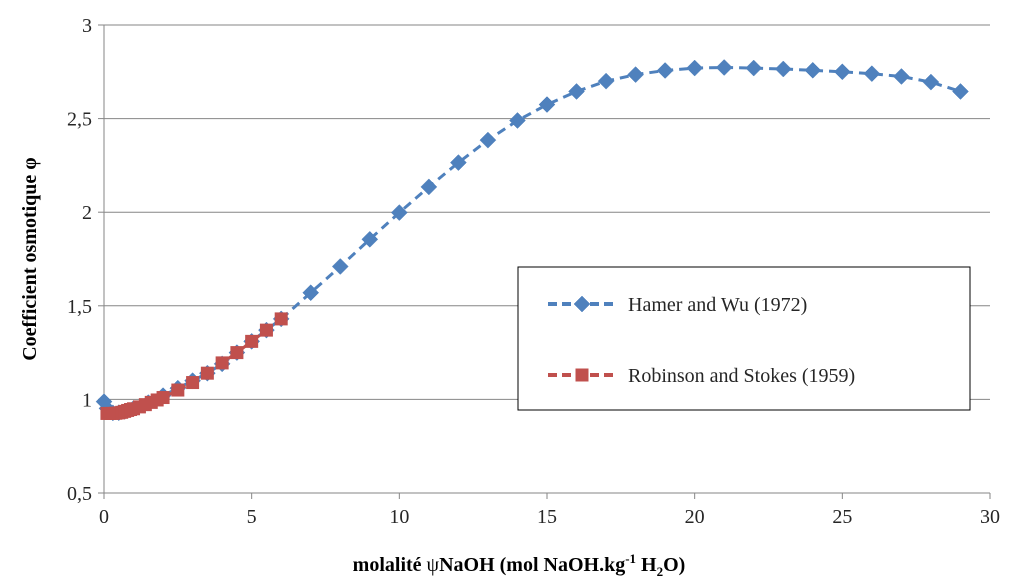 This screenshot has width=1022, height=581. What do you see at coordinates (547, 517) in the screenshot?
I see `x-tick-label: 15` at bounding box center [547, 517].